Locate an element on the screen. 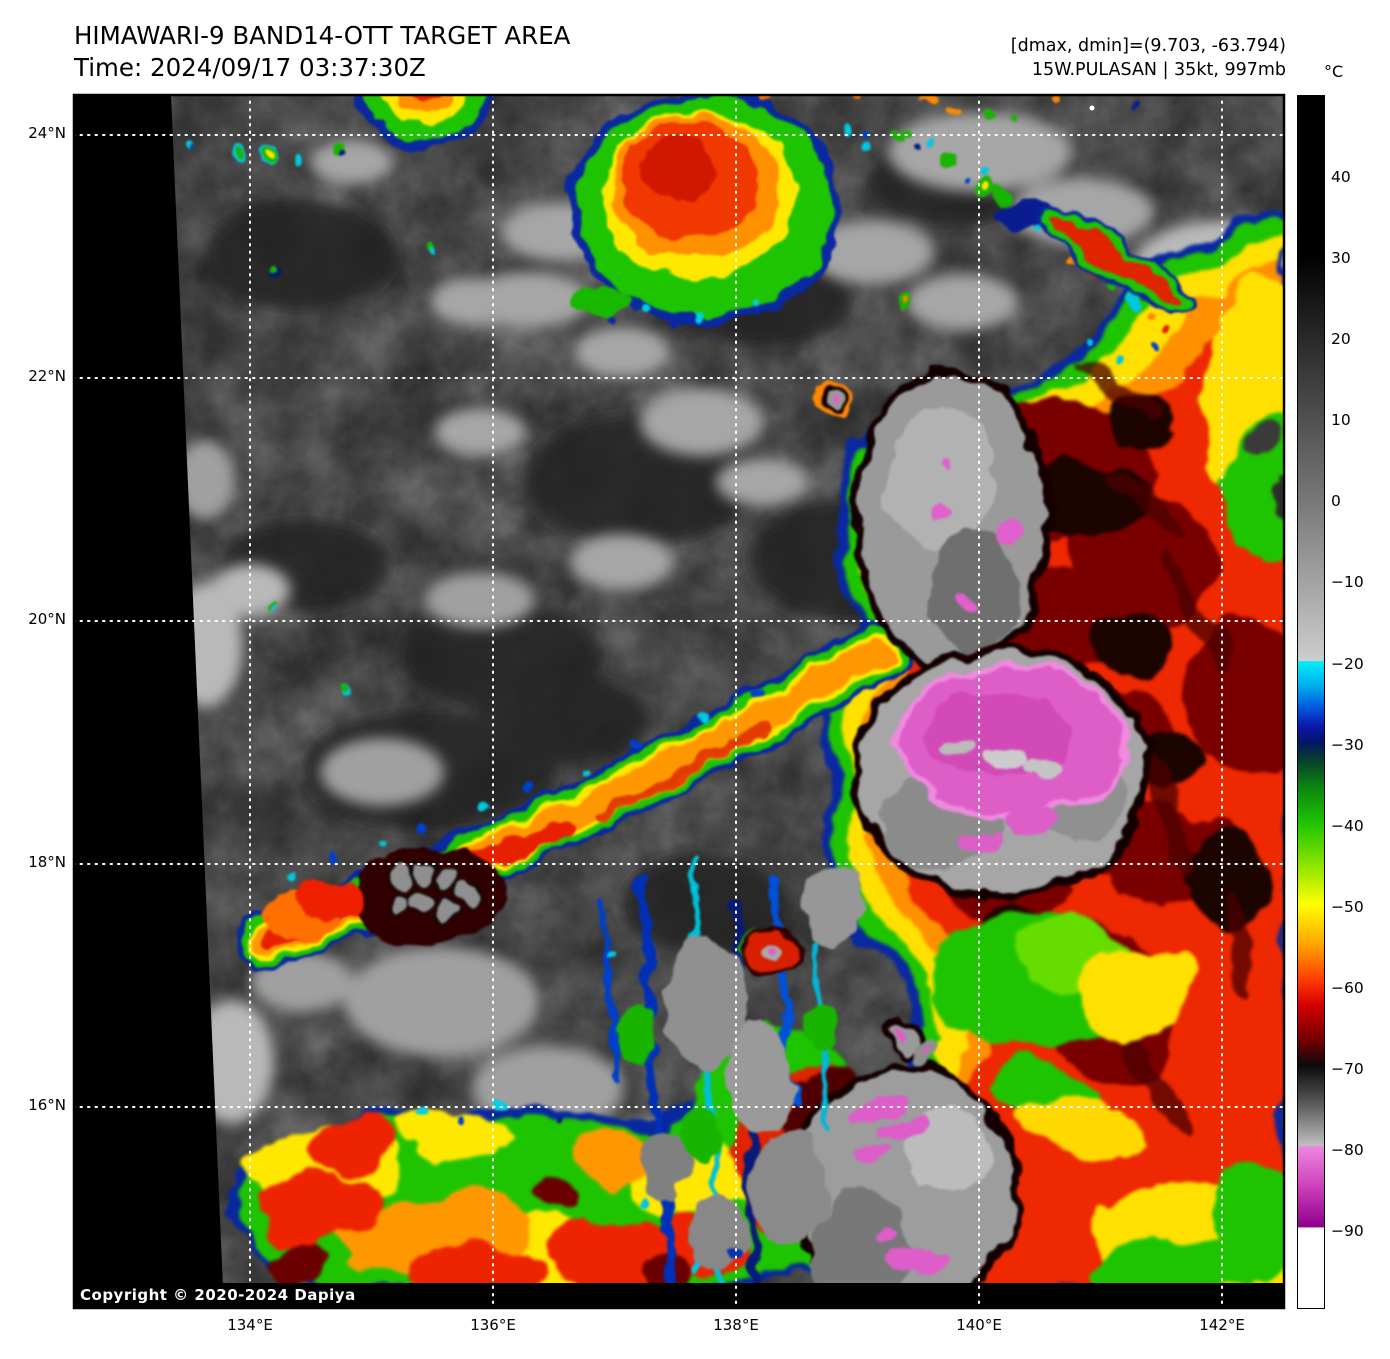  colorbar-tick: −90 is located at coordinates (1347, 1231).